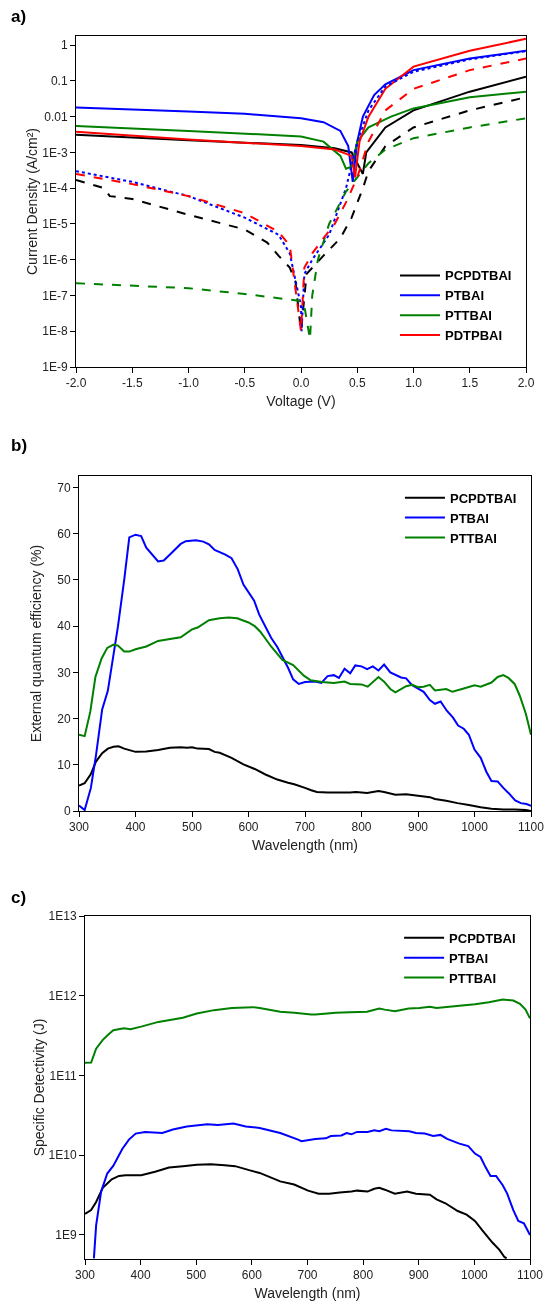 This screenshot has height=1308, width=556. Describe the element at coordinates (62, 995) in the screenshot. I see `y-tick-label: 1E12` at that location.